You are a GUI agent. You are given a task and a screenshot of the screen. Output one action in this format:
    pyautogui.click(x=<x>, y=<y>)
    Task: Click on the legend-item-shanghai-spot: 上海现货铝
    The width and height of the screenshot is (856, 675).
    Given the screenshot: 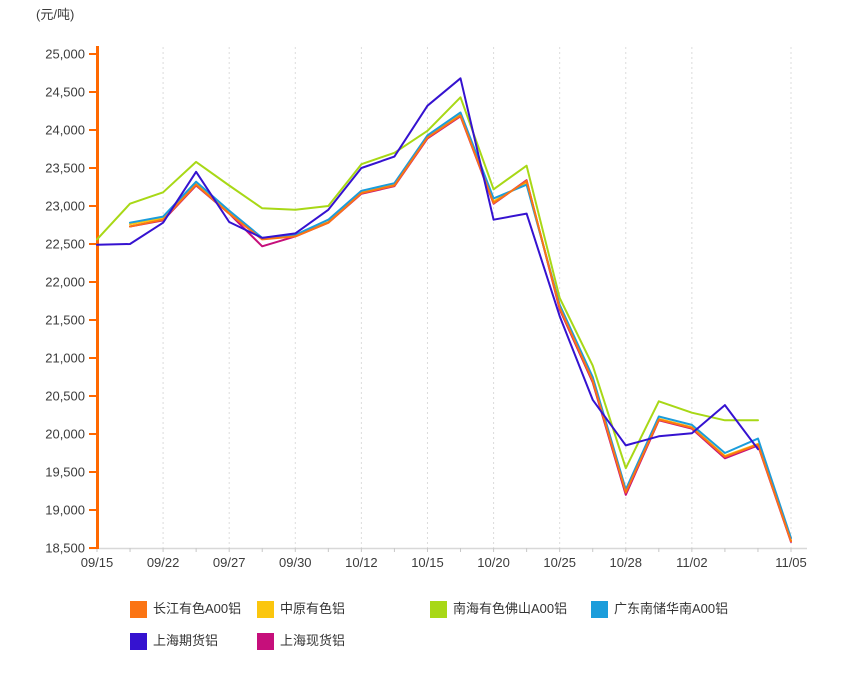 What is the action you would take?
    pyautogui.click(x=301, y=641)
    